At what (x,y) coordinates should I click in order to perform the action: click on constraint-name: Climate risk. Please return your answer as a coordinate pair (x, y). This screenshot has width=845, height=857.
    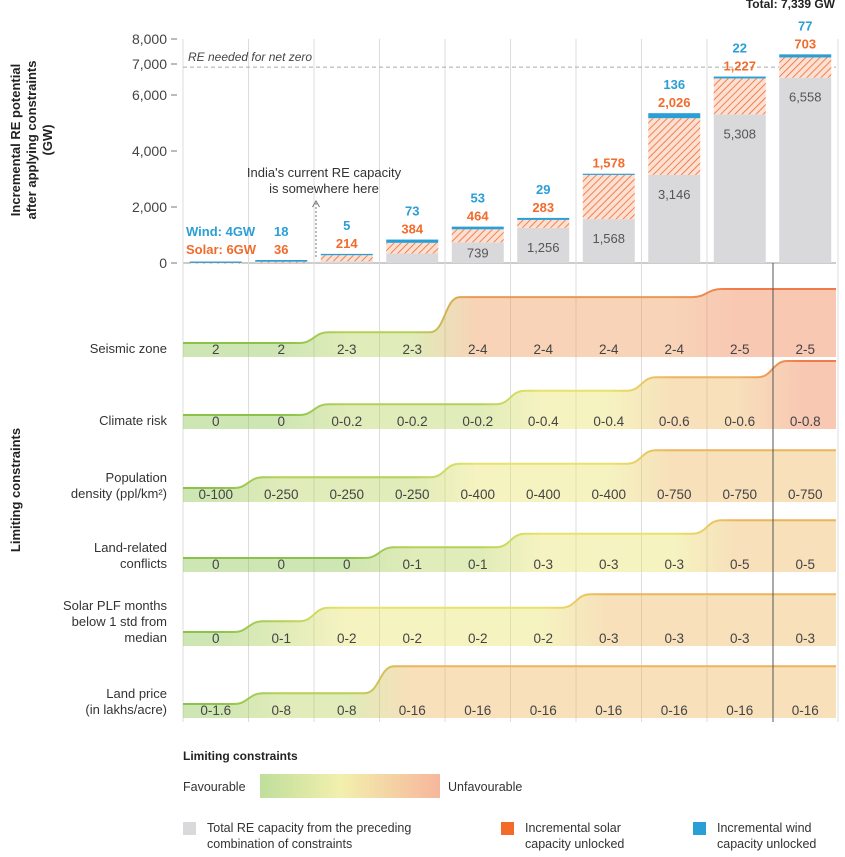
    Looking at the image, I should click on (133, 420).